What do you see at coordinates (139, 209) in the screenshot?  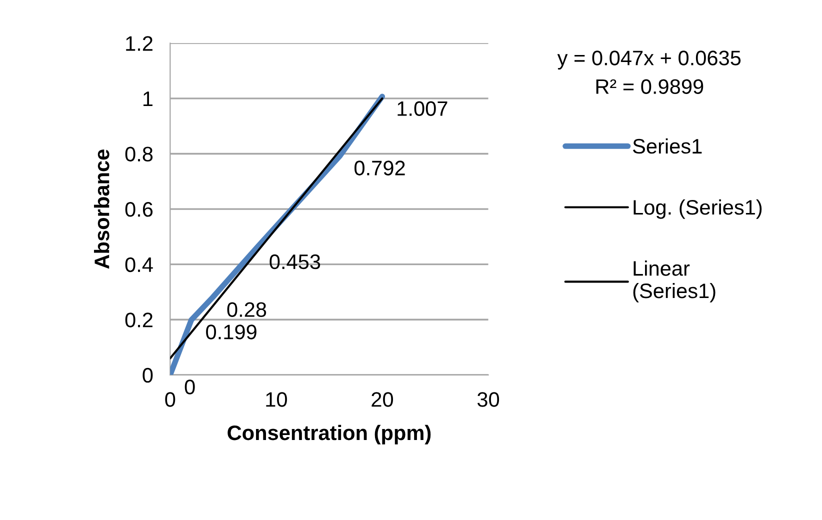 I see `y-tick-label: 0.6` at bounding box center [139, 209].